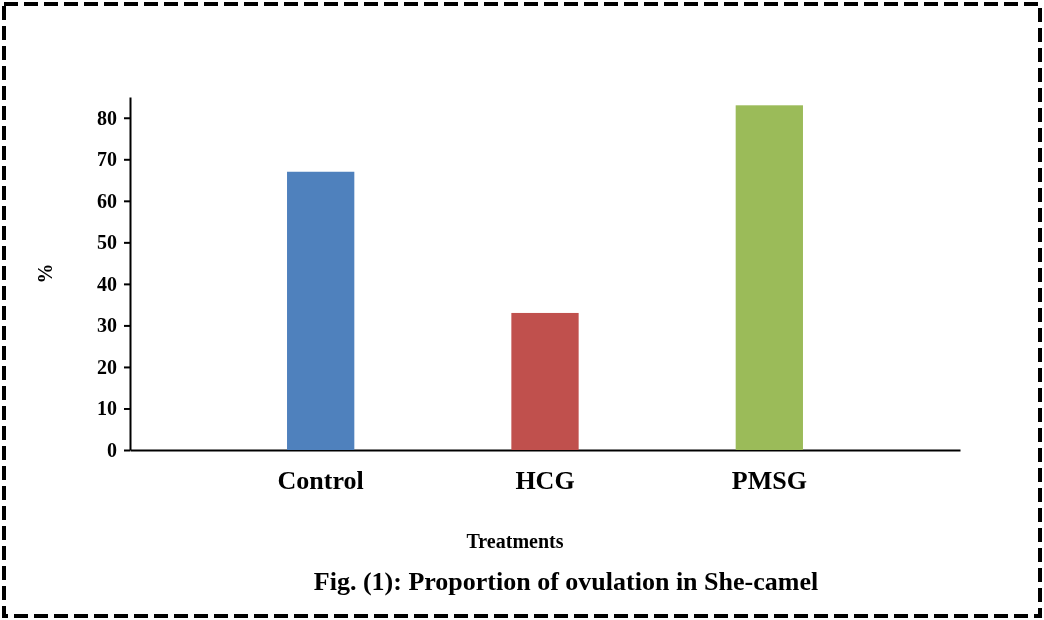  I want to click on x-tick-label: PMSG, so click(769, 481).